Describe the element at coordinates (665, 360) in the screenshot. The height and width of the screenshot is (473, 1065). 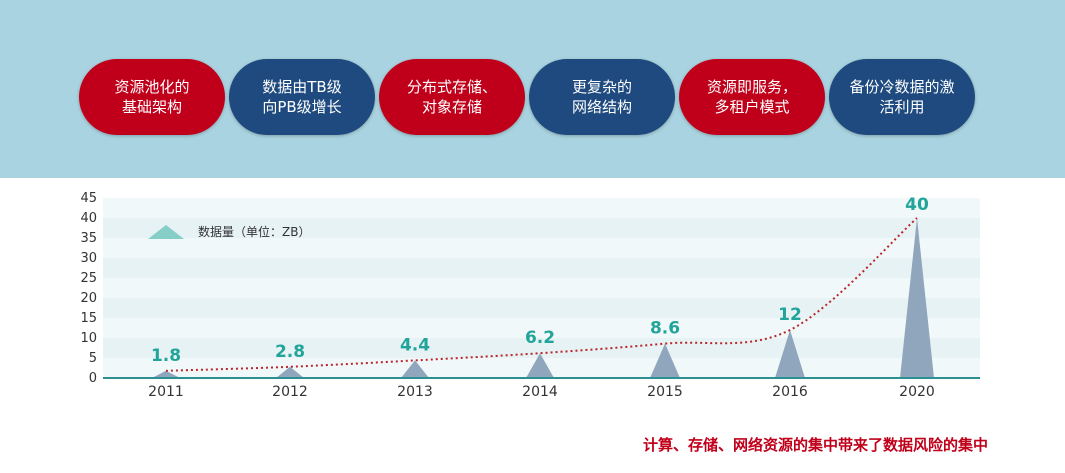
I see `bar-2015` at that location.